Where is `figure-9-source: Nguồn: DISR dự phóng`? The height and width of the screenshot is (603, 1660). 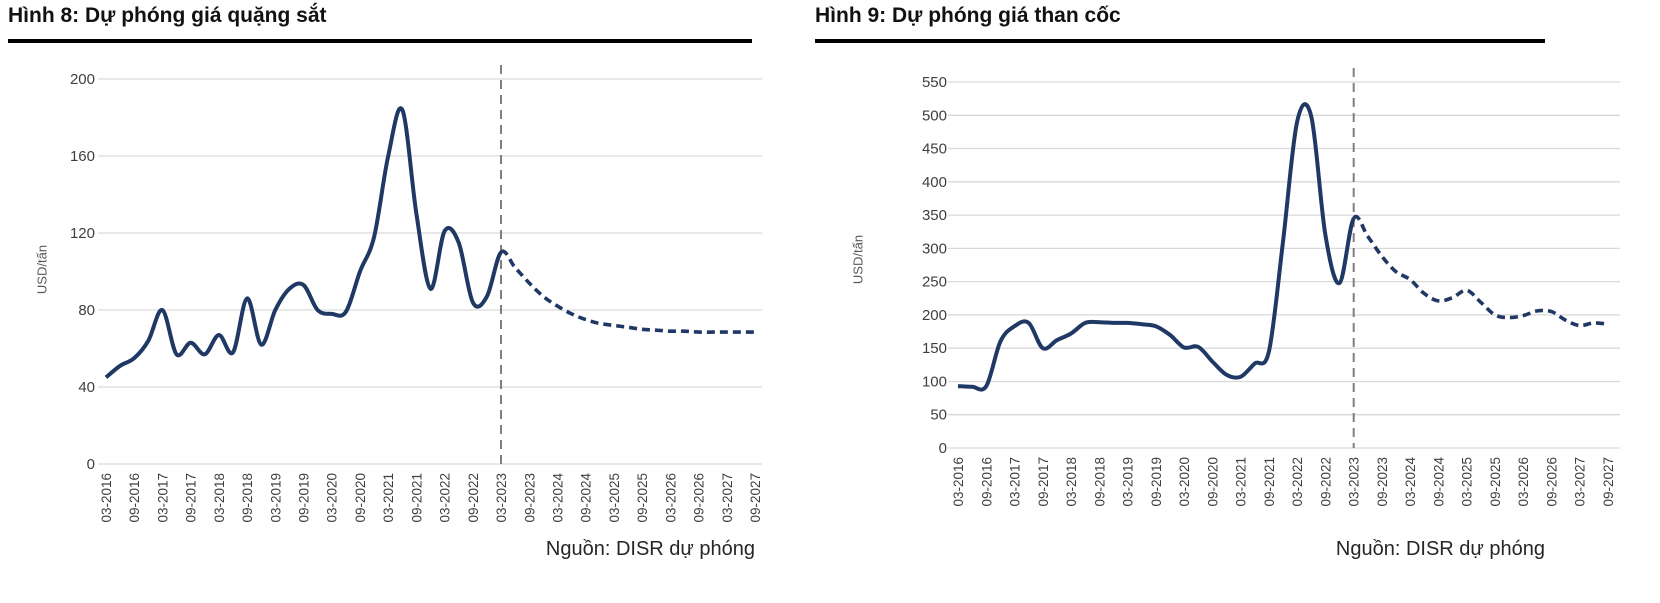
figure-9-source: Nguồn: DISR dự phóng is located at coordinates (1440, 549).